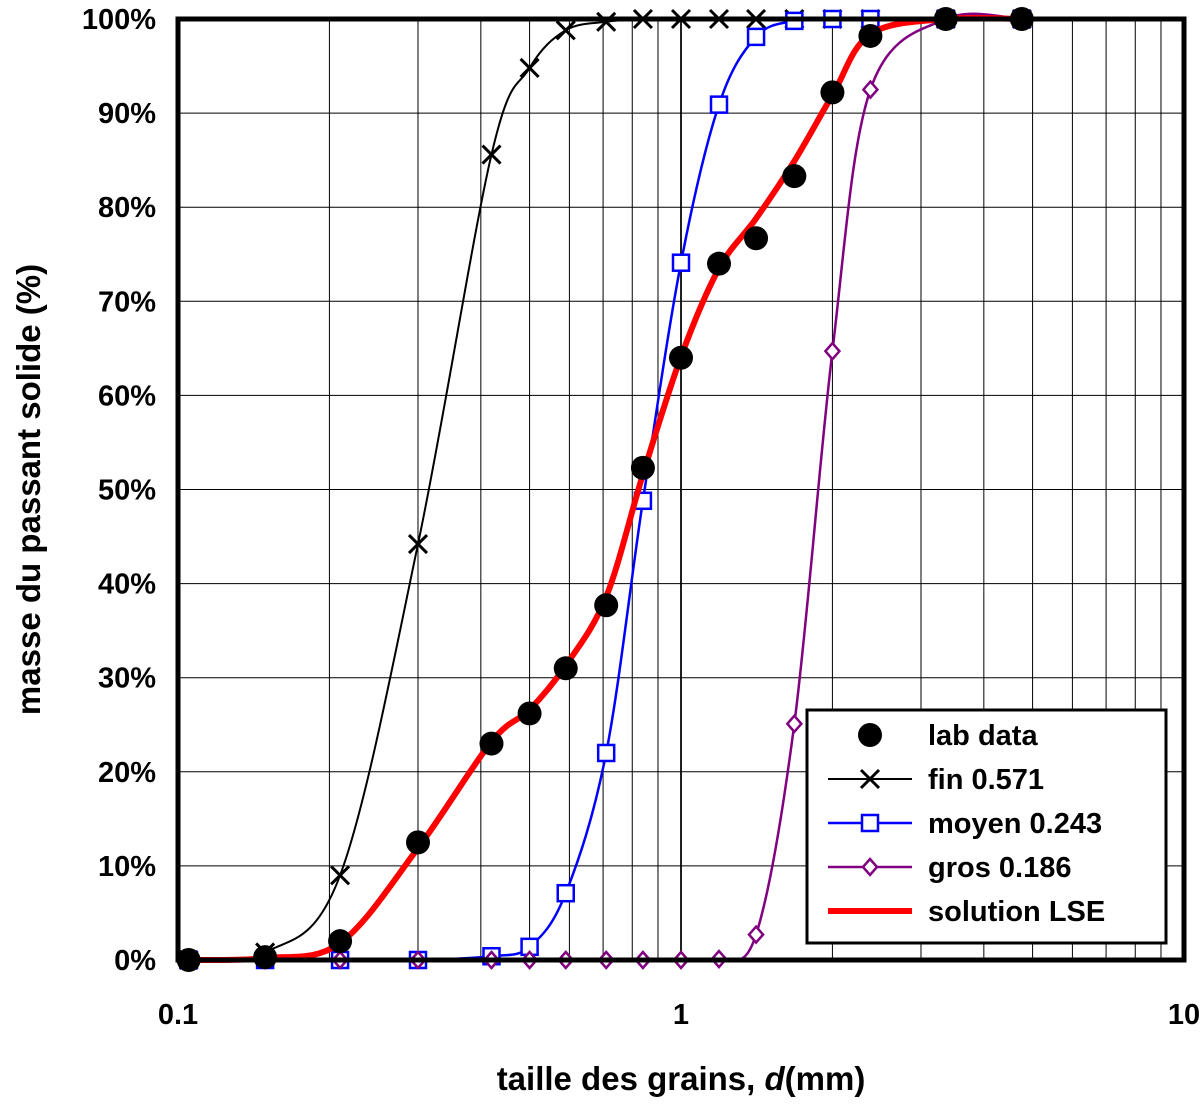  I want to click on y-tick-label: 10%, so click(127, 867).